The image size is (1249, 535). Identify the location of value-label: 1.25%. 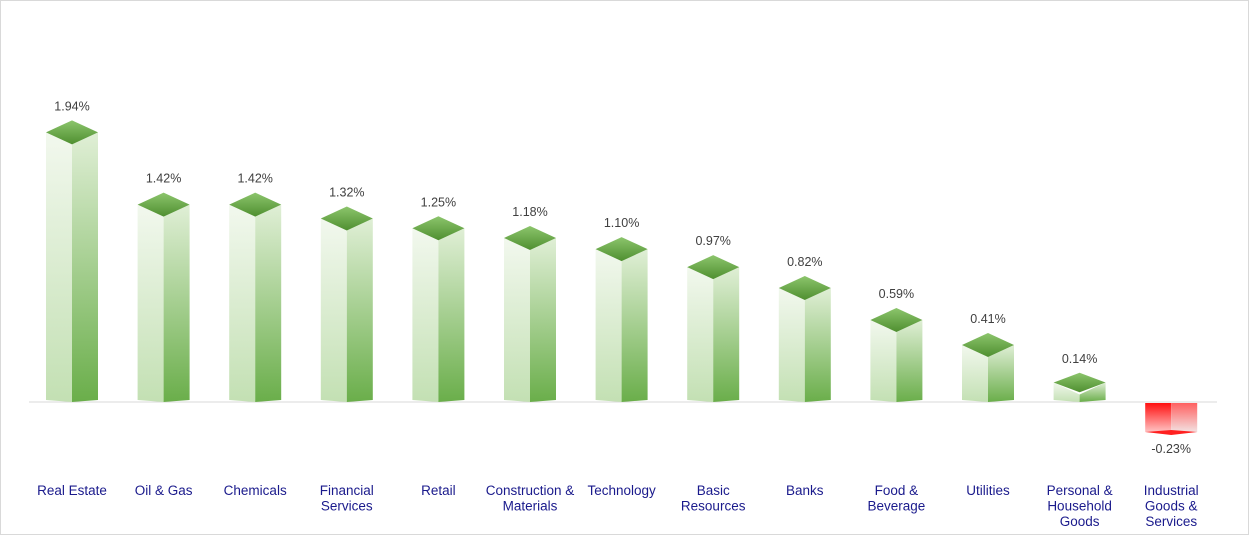
(438, 202).